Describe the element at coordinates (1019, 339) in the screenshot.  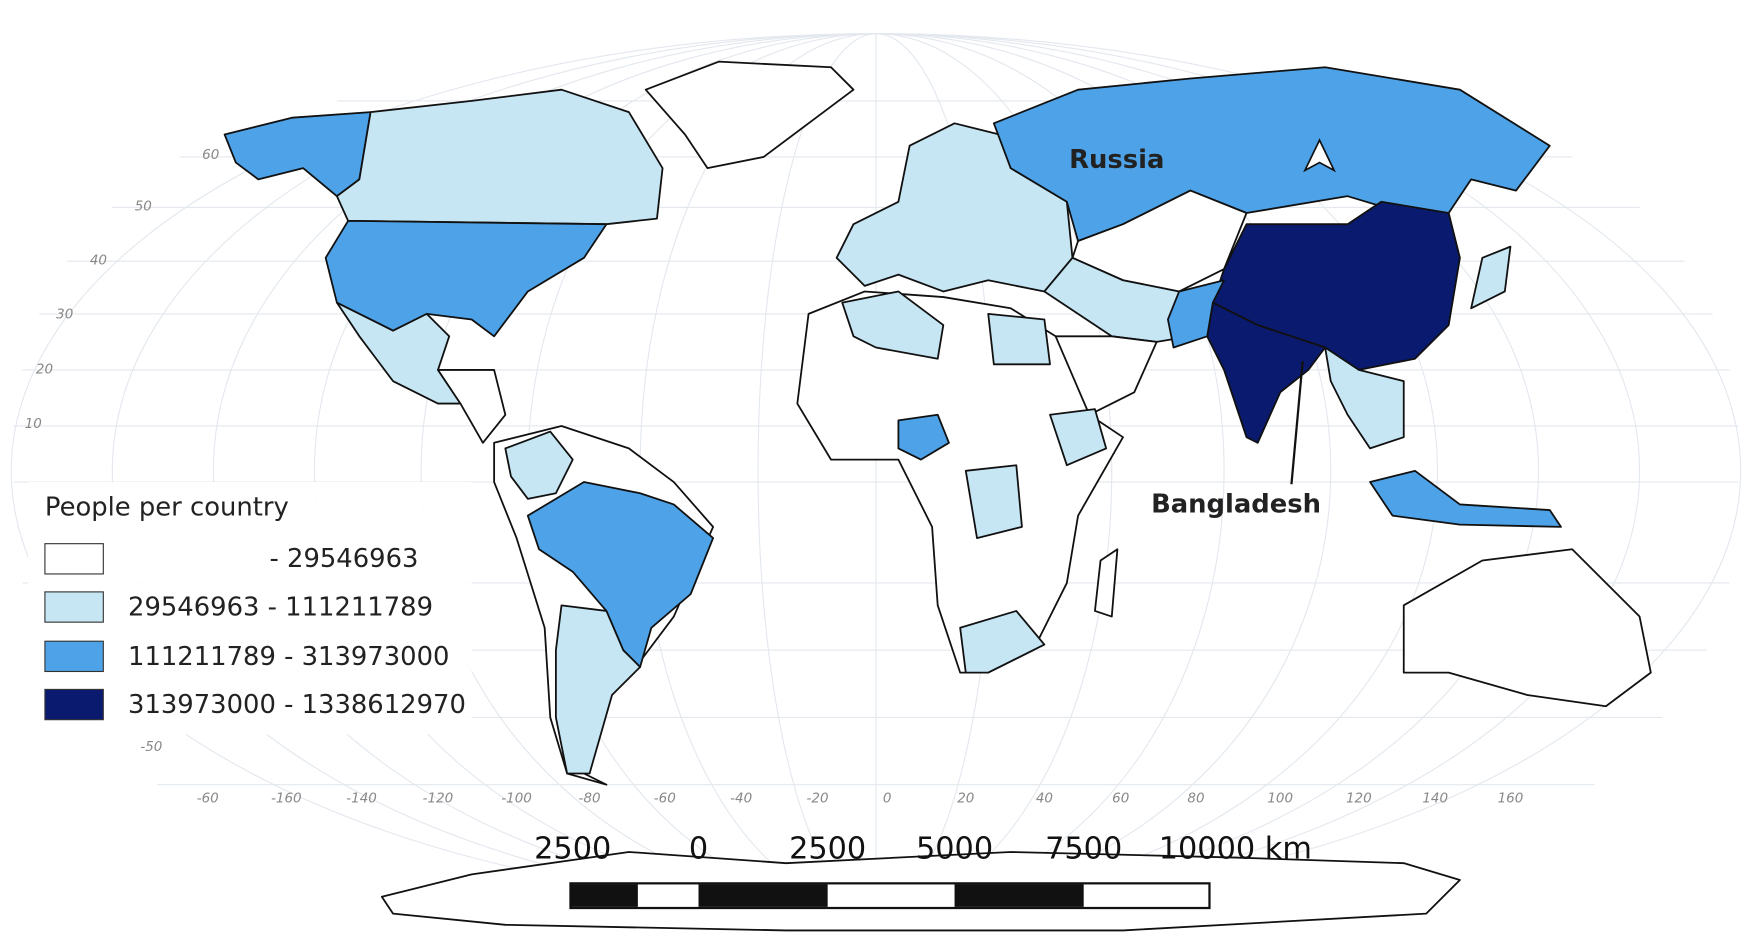
I see `egypt` at that location.